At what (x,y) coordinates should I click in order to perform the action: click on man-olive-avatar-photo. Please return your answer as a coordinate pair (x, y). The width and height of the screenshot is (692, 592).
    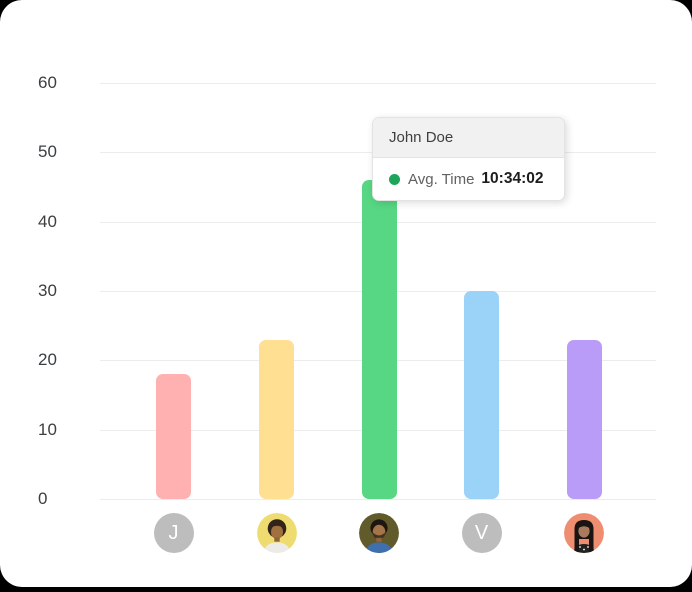
    Looking at the image, I should click on (379, 533).